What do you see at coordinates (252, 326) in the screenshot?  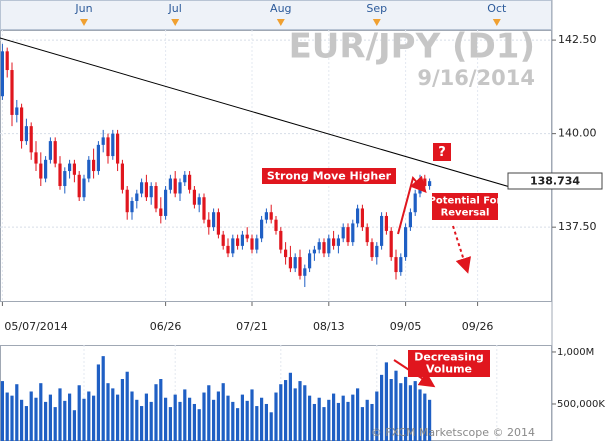 I see `x-tick-label: 07/21` at bounding box center [252, 326].